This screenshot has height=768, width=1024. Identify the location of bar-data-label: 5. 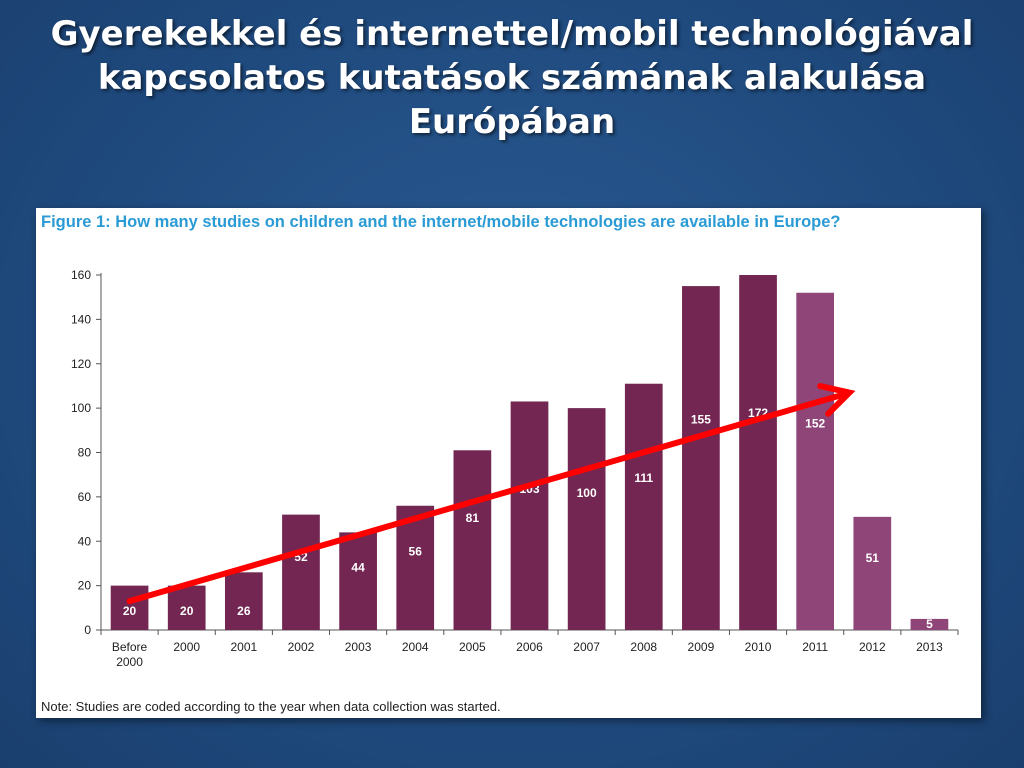
(929, 624).